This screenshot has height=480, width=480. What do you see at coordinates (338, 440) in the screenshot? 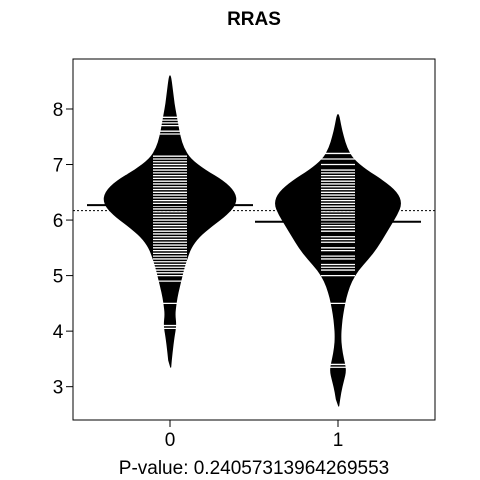
I see `x-tick-label: 1` at bounding box center [338, 440].